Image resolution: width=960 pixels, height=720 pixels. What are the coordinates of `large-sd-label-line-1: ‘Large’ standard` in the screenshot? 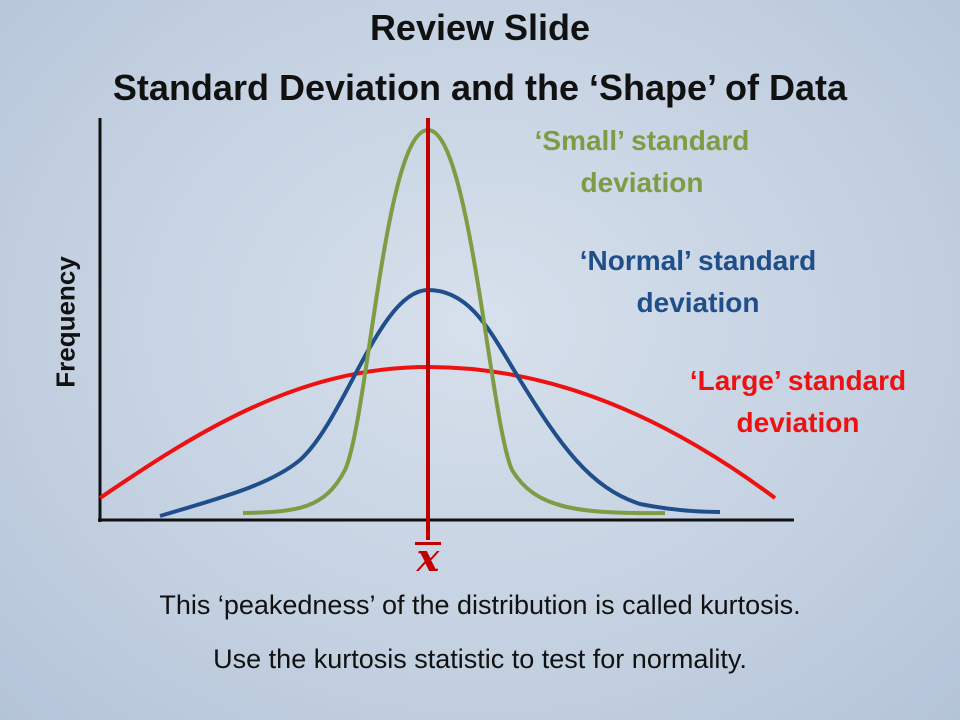 It's located at (798, 380).